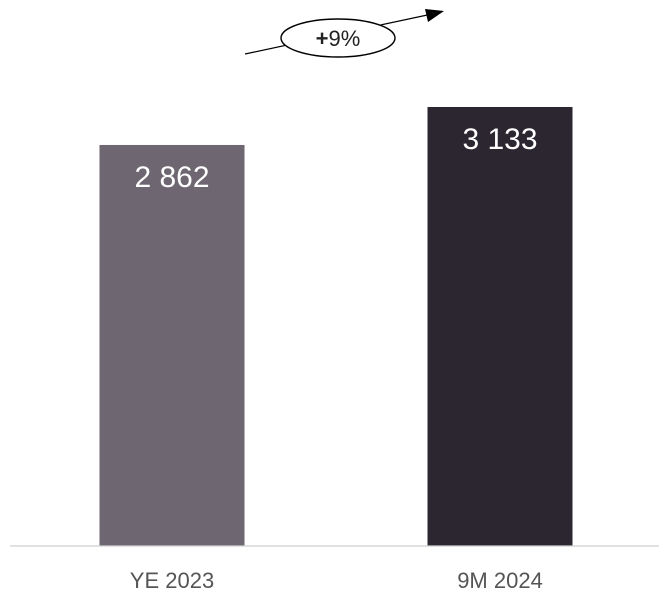 This screenshot has width=659, height=594. What do you see at coordinates (336, 580) in the screenshot?
I see `x-axis-ticks: YE 2023 9M 2024` at bounding box center [336, 580].